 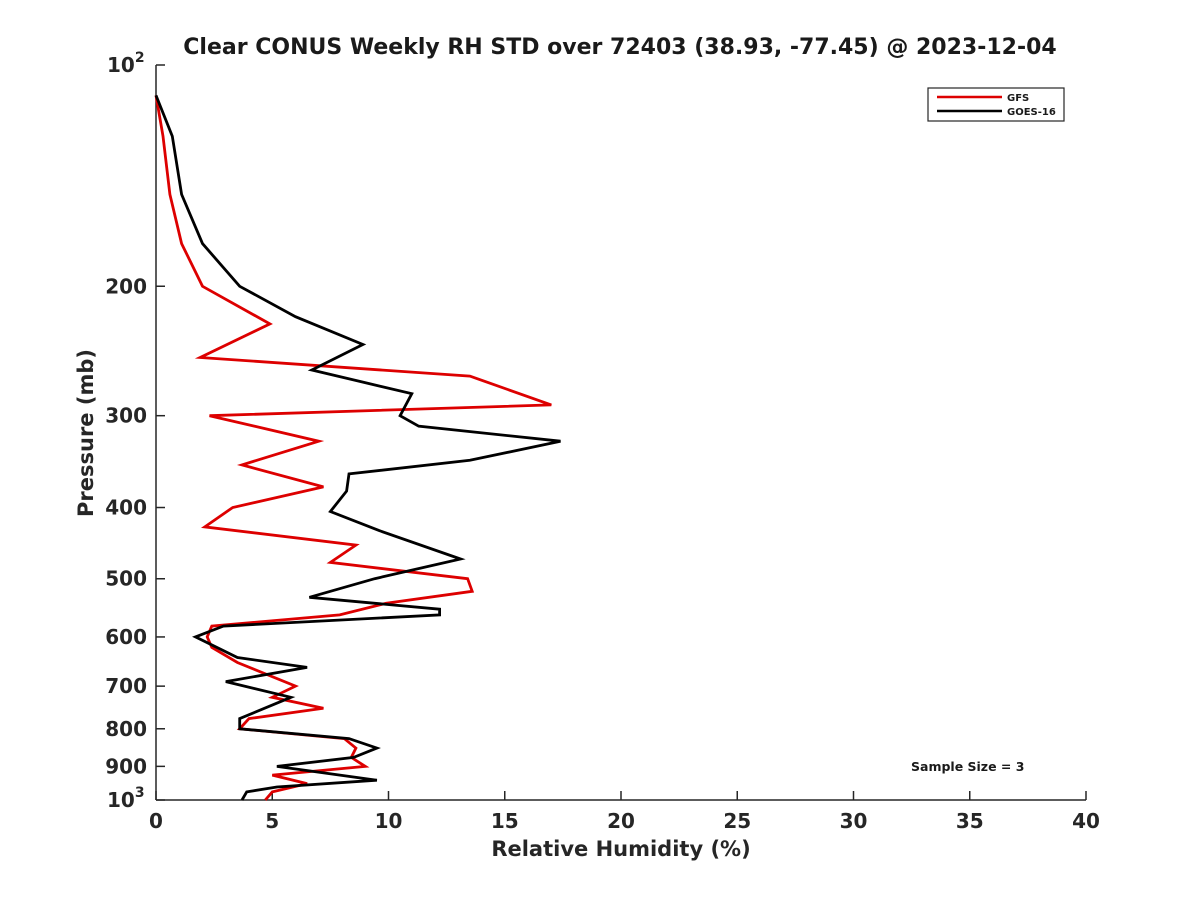 I want to click on y-tick-label: 400, so click(x=126, y=508).